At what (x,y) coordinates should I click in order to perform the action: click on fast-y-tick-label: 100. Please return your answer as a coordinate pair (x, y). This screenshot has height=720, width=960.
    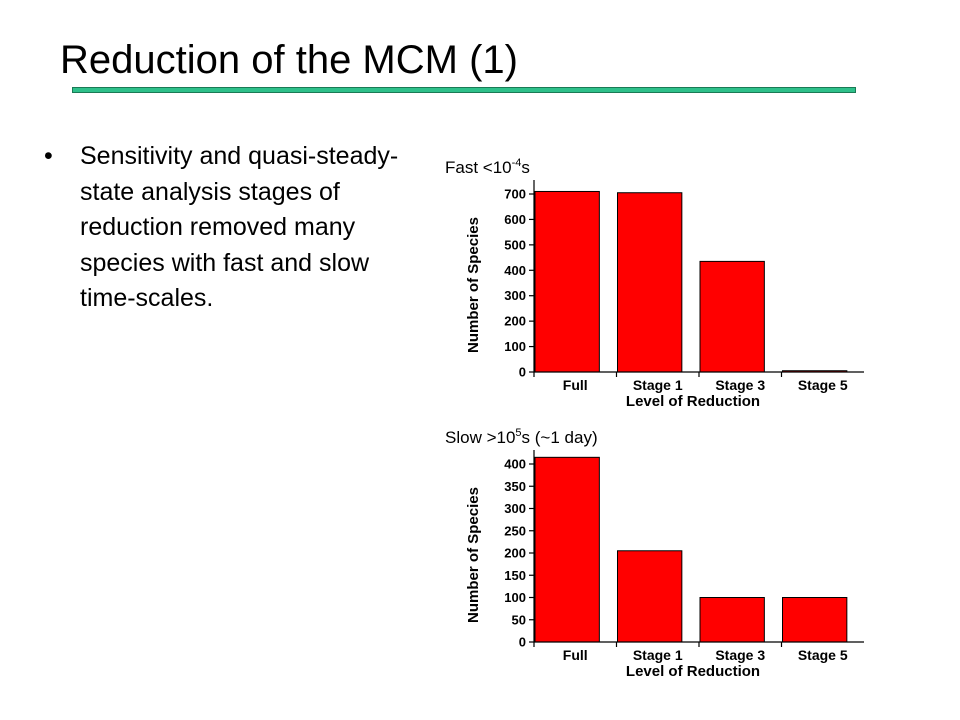
    Looking at the image, I should click on (515, 346).